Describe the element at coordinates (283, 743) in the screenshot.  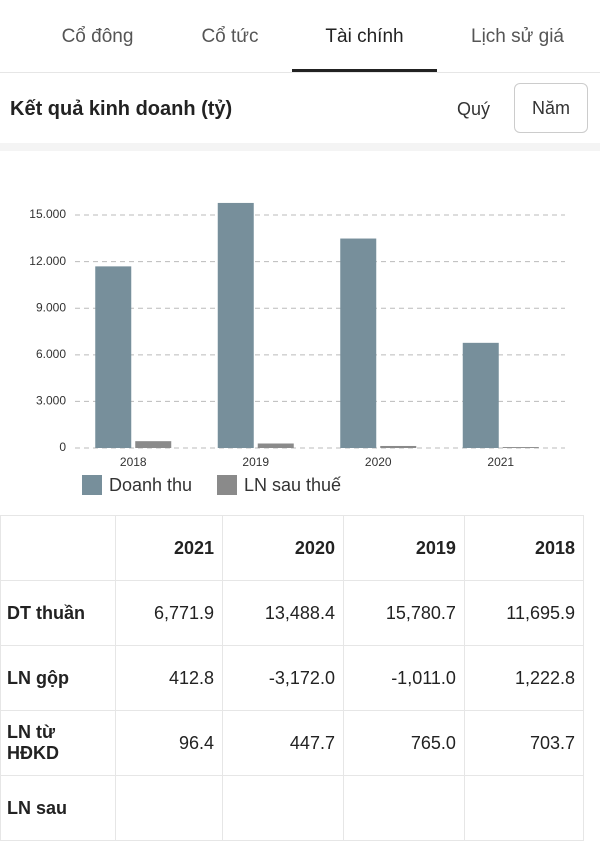
I see `table-cell: 447.7` at that location.